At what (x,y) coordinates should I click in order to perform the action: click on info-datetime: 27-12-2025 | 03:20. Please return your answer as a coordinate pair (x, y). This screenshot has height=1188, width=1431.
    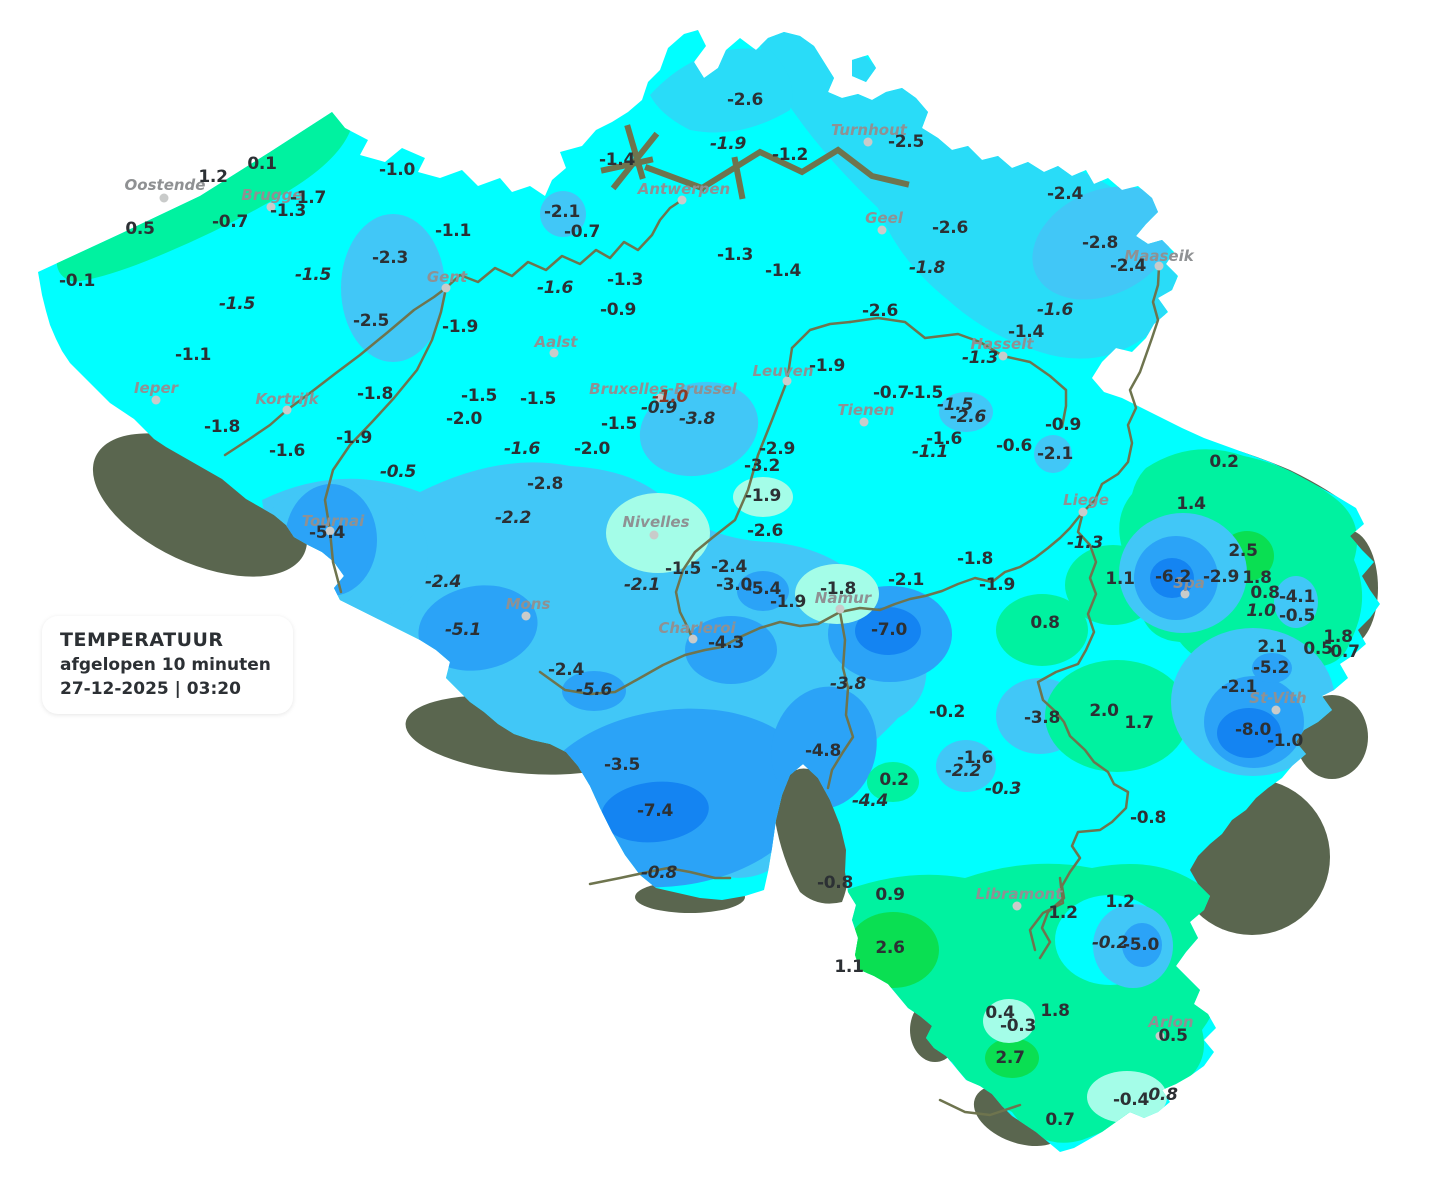
    Looking at the image, I should click on (150, 689).